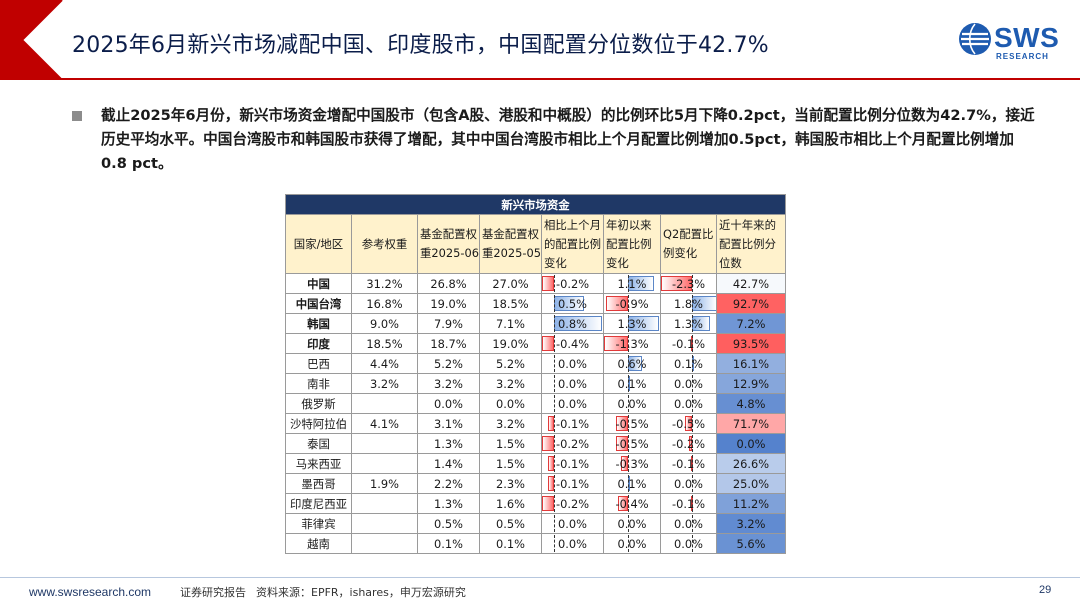 The height and width of the screenshot is (608, 1080). Describe the element at coordinates (384, 303) in the screenshot. I see `reference-weight: 16.8%` at that location.